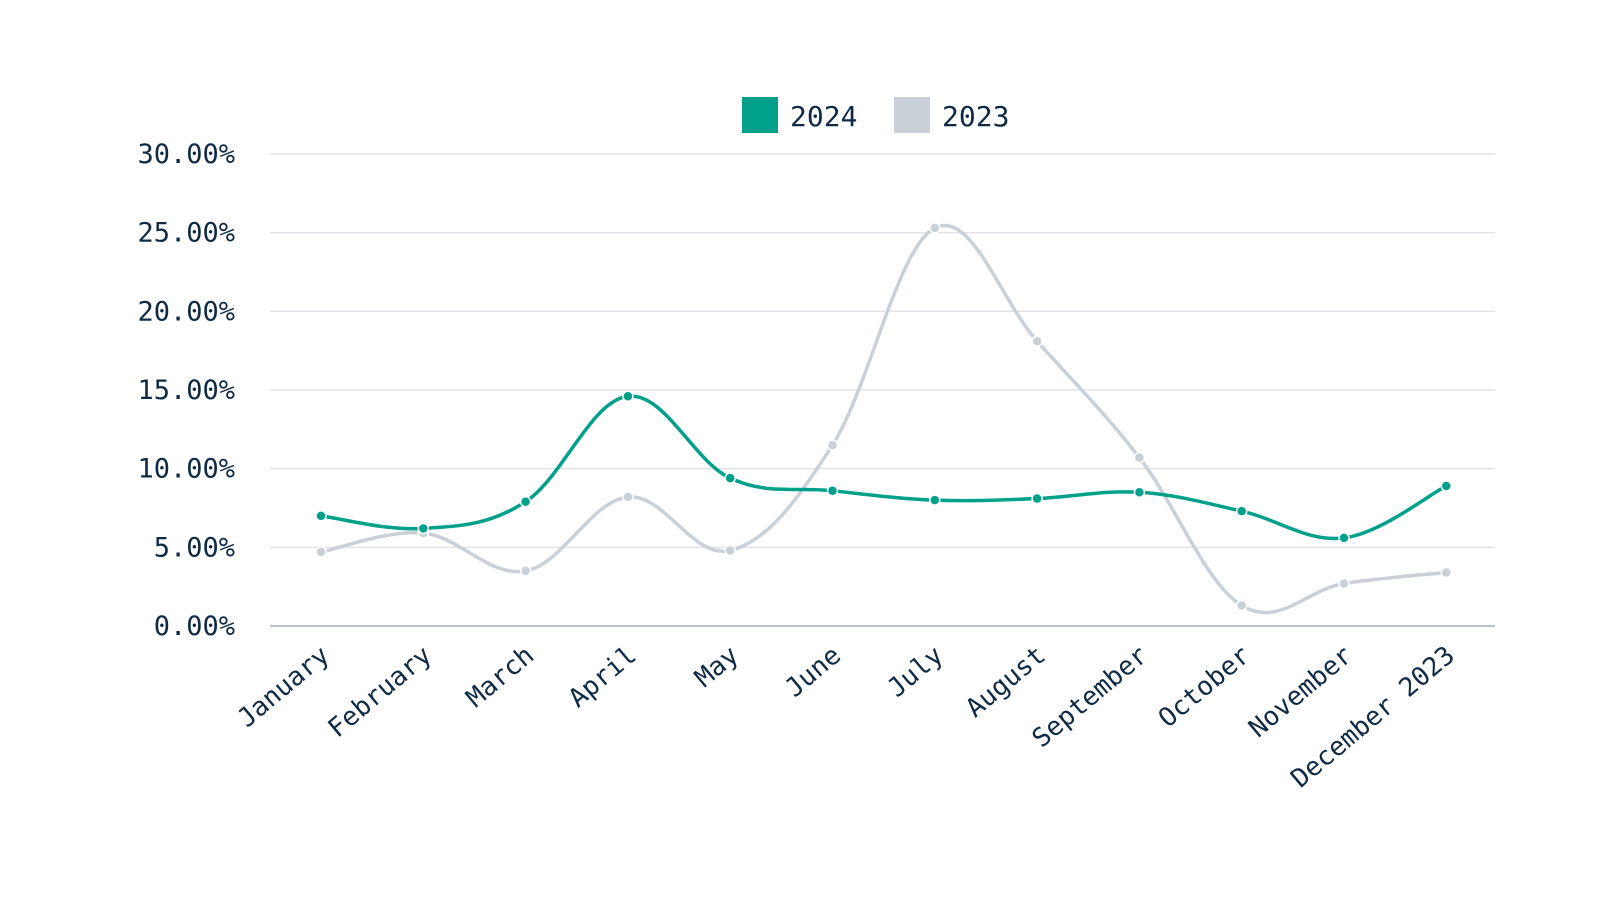  Describe the element at coordinates (186, 233) in the screenshot. I see `y-tick-label: 25.00%` at that location.